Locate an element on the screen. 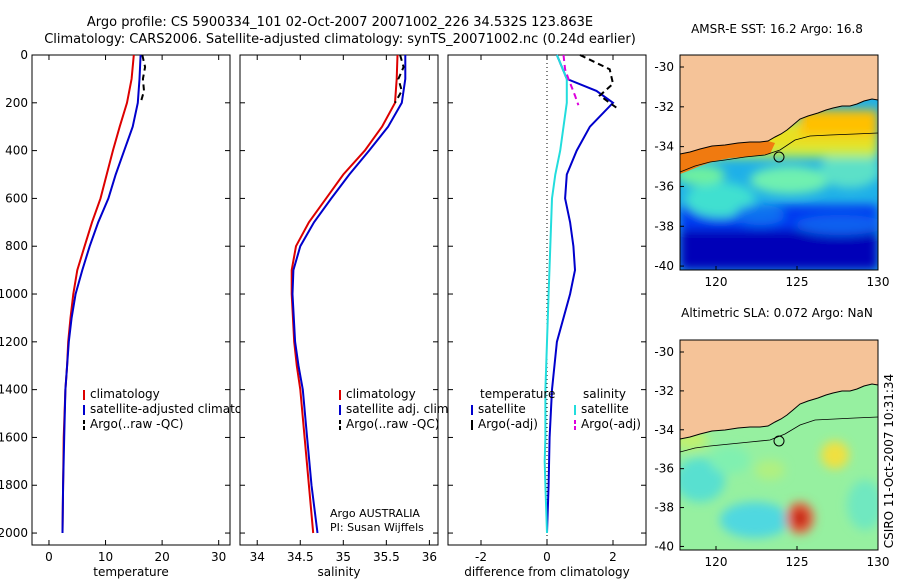 This screenshot has height=580, width=900. x-tick-label: 35 is located at coordinates (343, 557).